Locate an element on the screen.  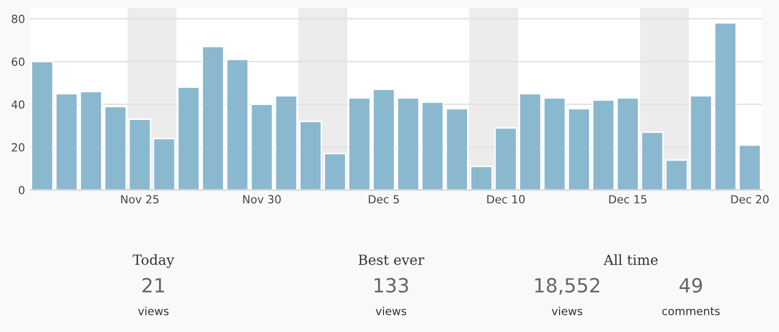
text: All time is located at coordinates (631, 260).